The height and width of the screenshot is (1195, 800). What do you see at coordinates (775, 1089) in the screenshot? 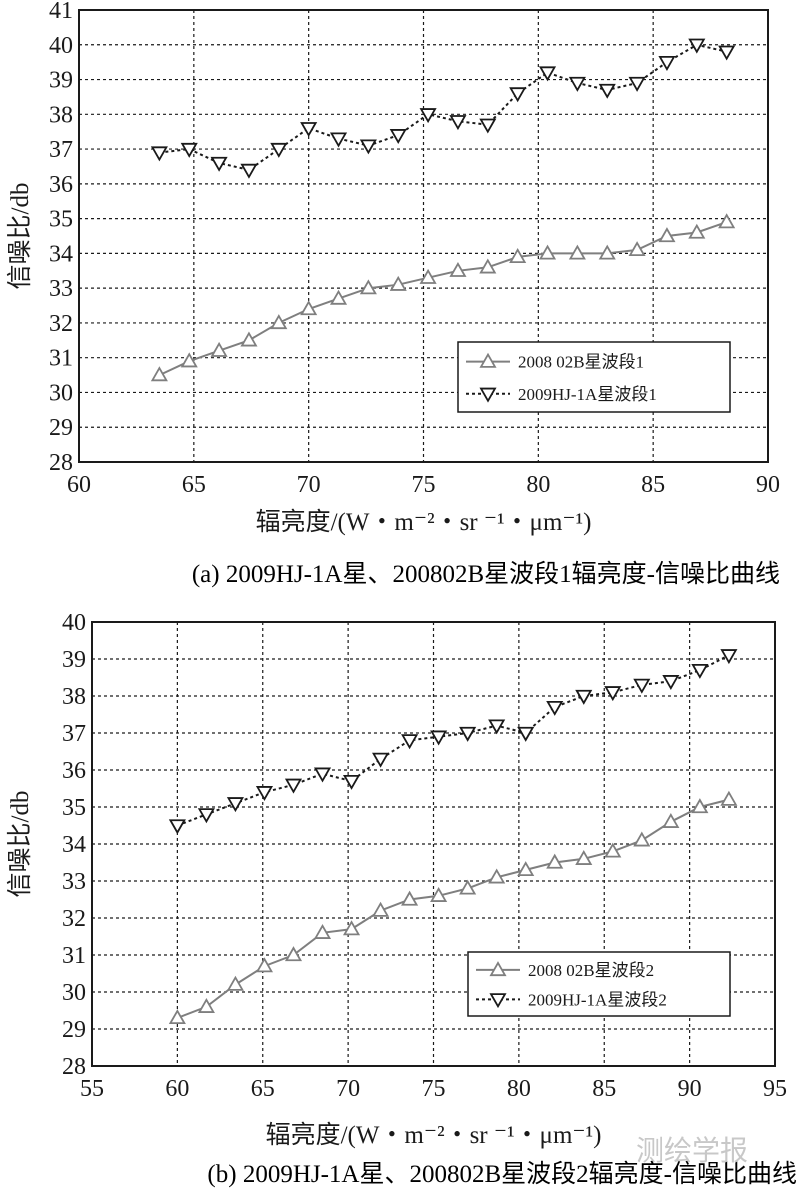
I see `x-tick-label: 95` at bounding box center [775, 1089].